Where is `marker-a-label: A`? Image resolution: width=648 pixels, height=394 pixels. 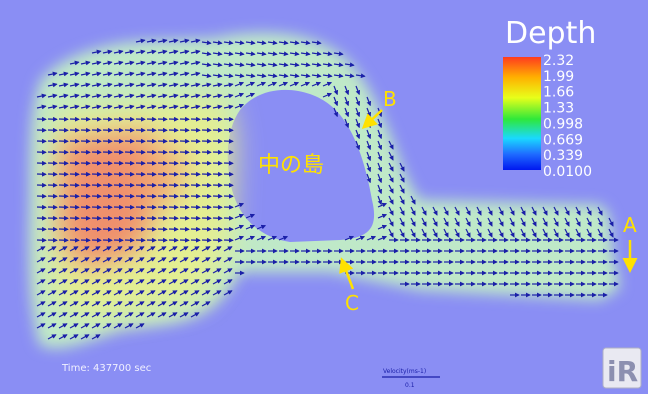
marker-a-label: A is located at coordinates (630, 225).